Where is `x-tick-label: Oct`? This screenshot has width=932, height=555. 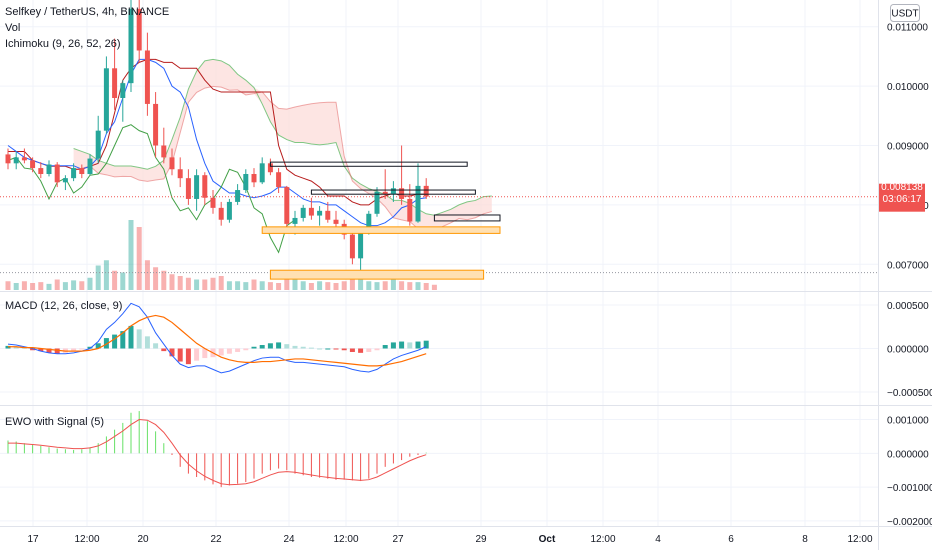
x-tick-label: Oct is located at coordinates (547, 539).